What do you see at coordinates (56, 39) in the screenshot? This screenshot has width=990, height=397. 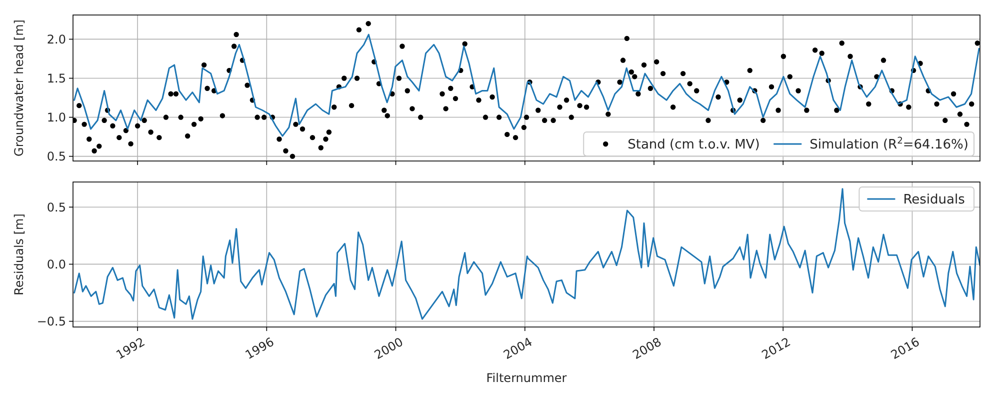 I see `y-tick-label: 2.0` at bounding box center [56, 39].